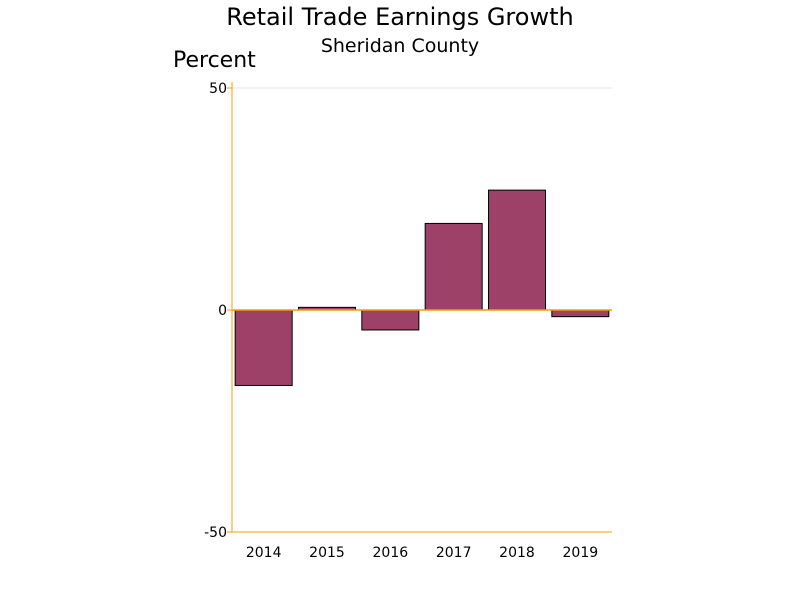  I want to click on y-tick-label: -50, so click(215, 533).